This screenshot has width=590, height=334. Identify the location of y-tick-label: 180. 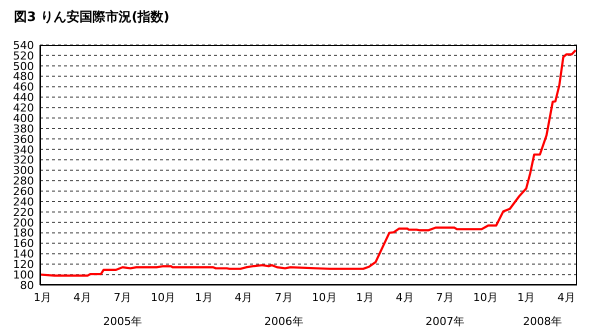
(23, 233).